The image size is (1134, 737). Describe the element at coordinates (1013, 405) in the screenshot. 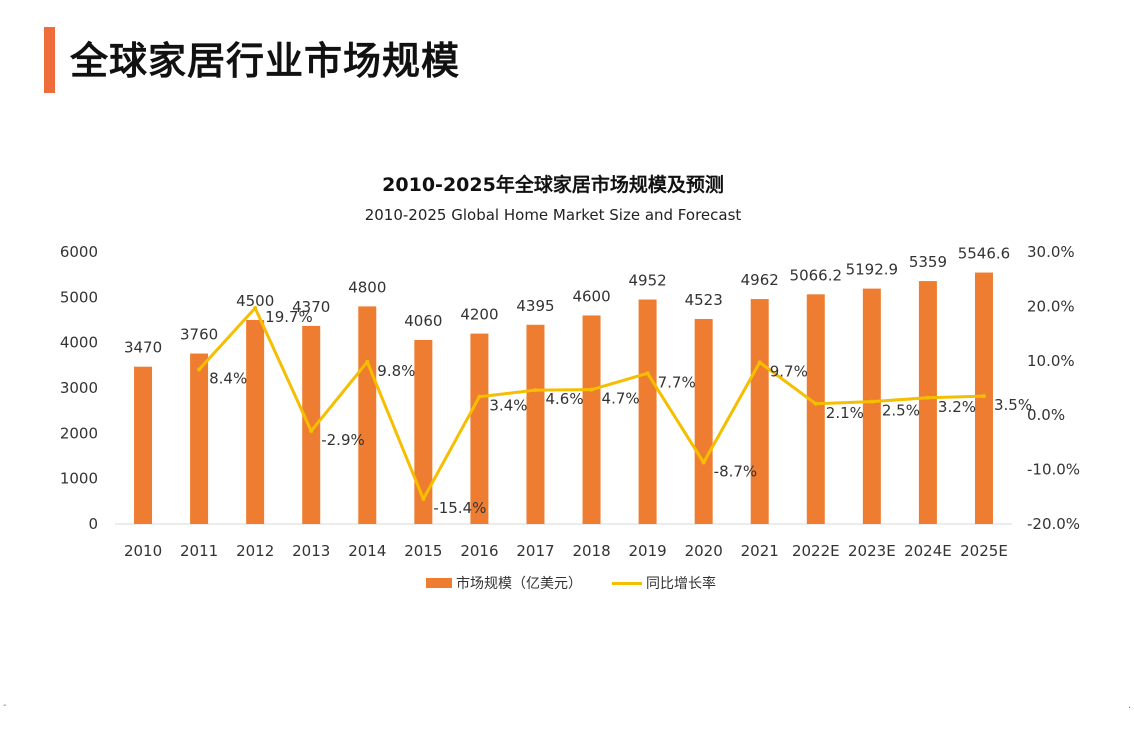

I see `growth-value-label: 3.5%` at that location.